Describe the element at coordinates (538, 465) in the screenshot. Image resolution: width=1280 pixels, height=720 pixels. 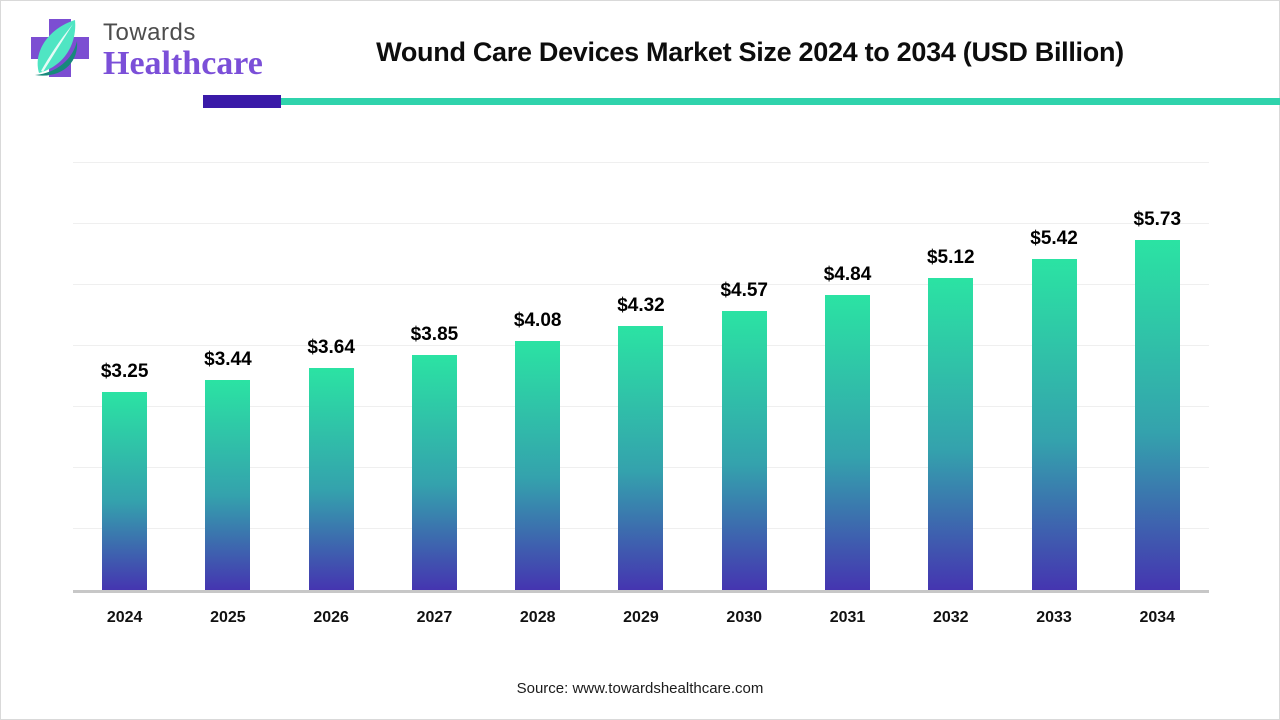
I see `bar-2028` at that location.